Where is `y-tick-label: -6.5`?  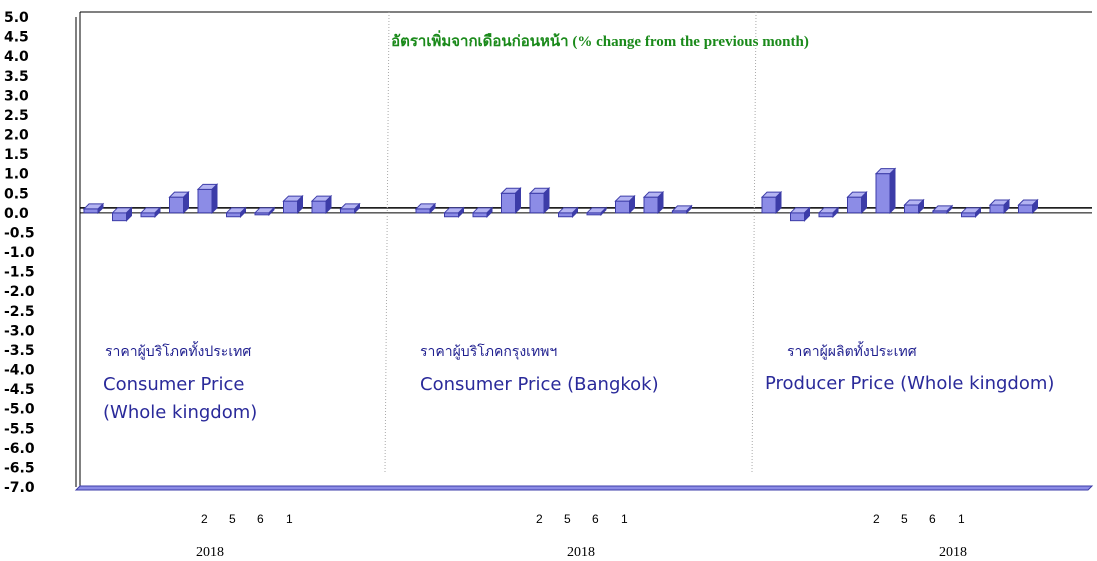 y-tick-label: -6.5 is located at coordinates (19, 468).